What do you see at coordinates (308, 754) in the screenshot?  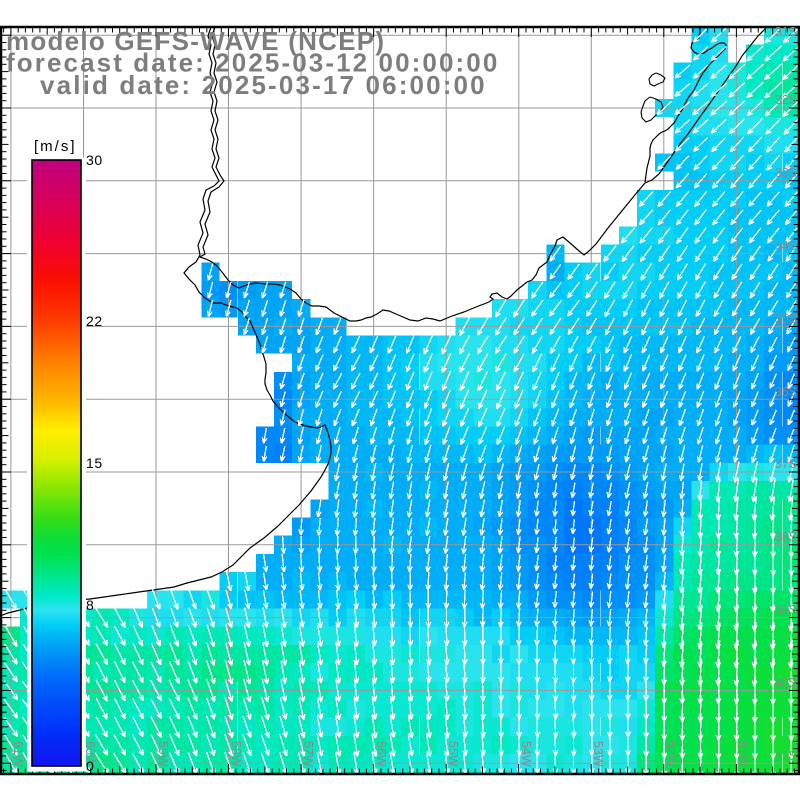 I see `svg-text: 57W` at bounding box center [308, 754].